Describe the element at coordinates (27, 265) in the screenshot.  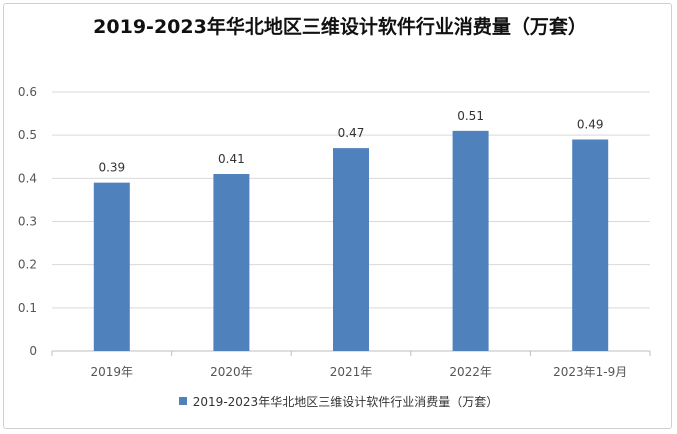
I see `y-tick-label: 0.2` at that location.